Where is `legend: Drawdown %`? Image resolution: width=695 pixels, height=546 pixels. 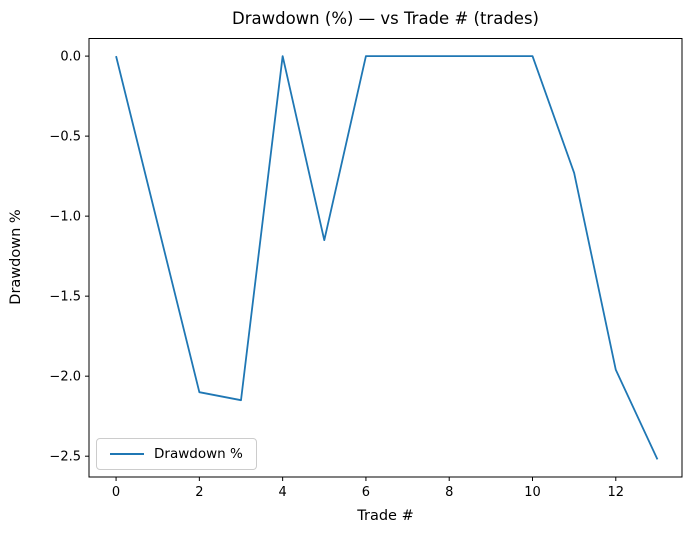 legend: Drawdown % is located at coordinates (176, 454).